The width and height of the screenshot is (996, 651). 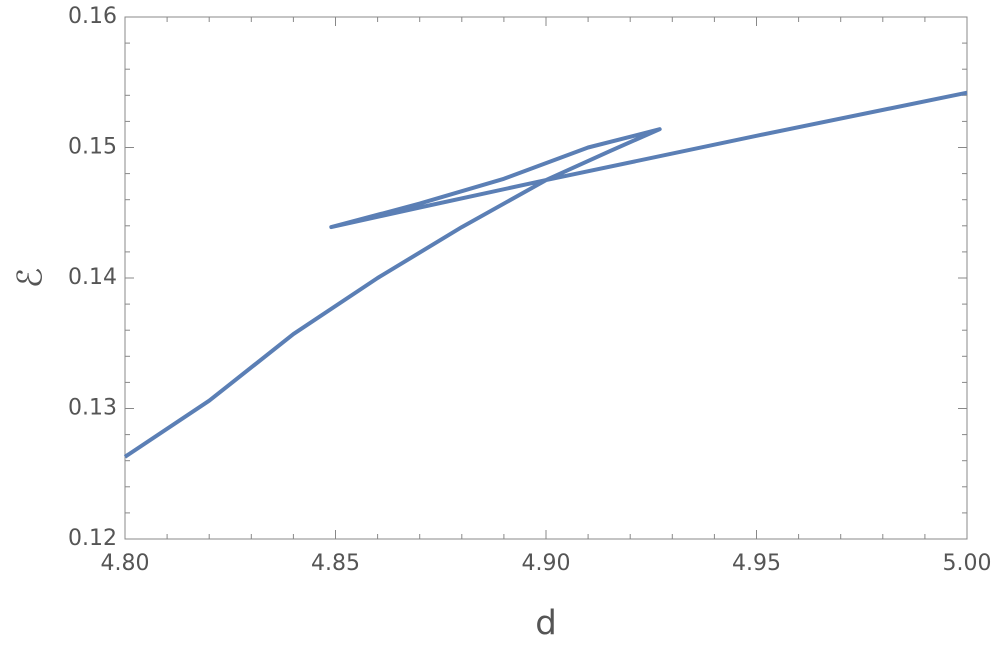 What do you see at coordinates (92, 408) in the screenshot?
I see `y-tick-label: 0.13` at bounding box center [92, 408].